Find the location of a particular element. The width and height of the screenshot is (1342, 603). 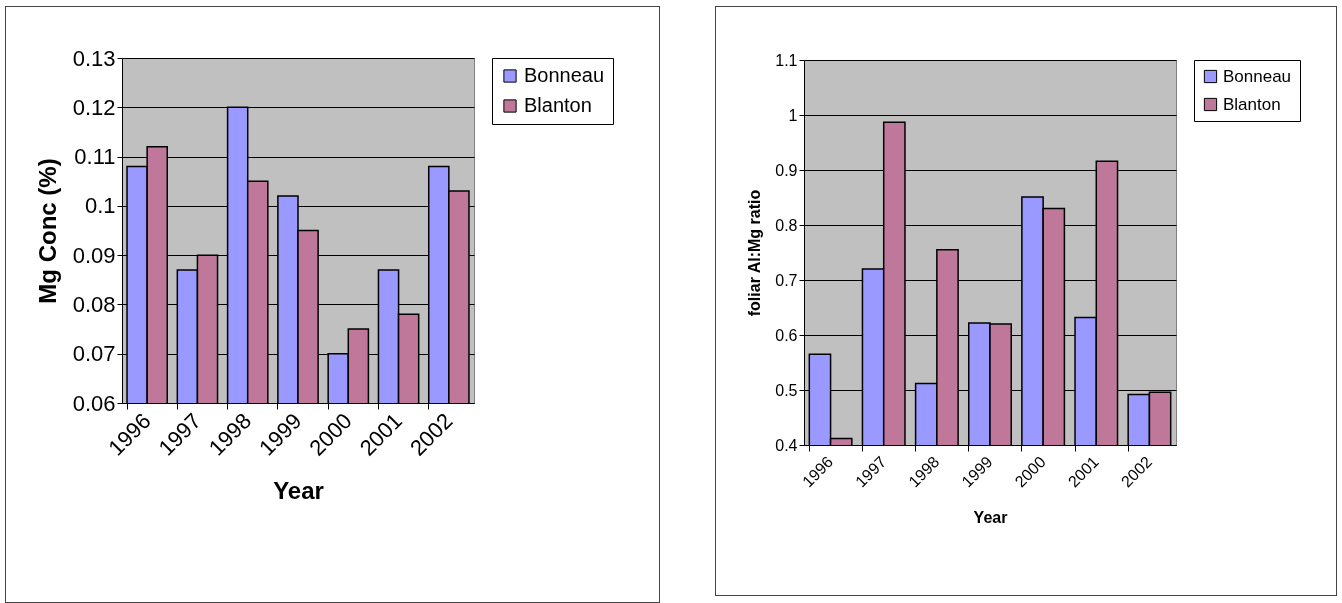

y-axis-title: Mg Conc (%) is located at coordinates (47, 231).